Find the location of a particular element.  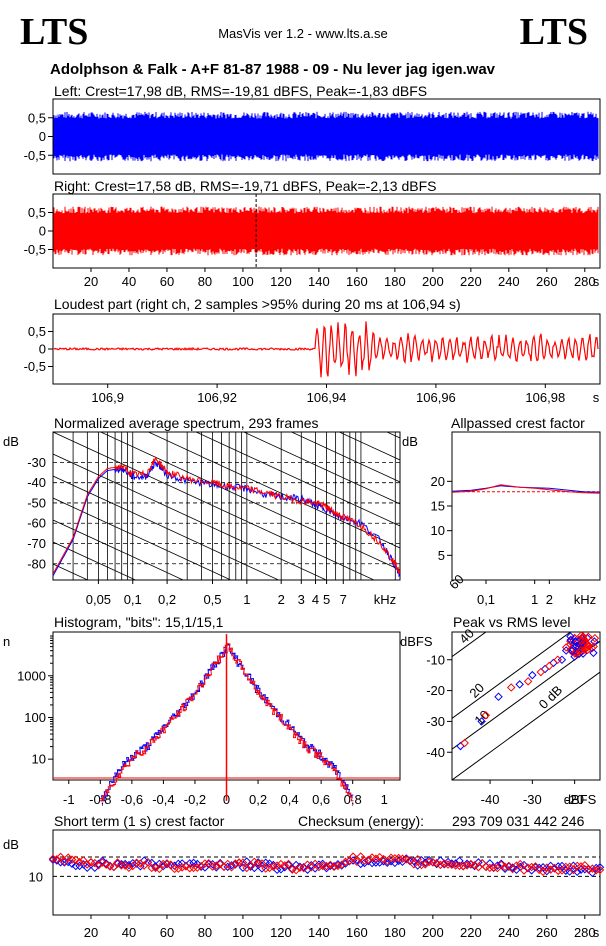

right-waveform-xtick-label: 80 is located at coordinates (205, 281).